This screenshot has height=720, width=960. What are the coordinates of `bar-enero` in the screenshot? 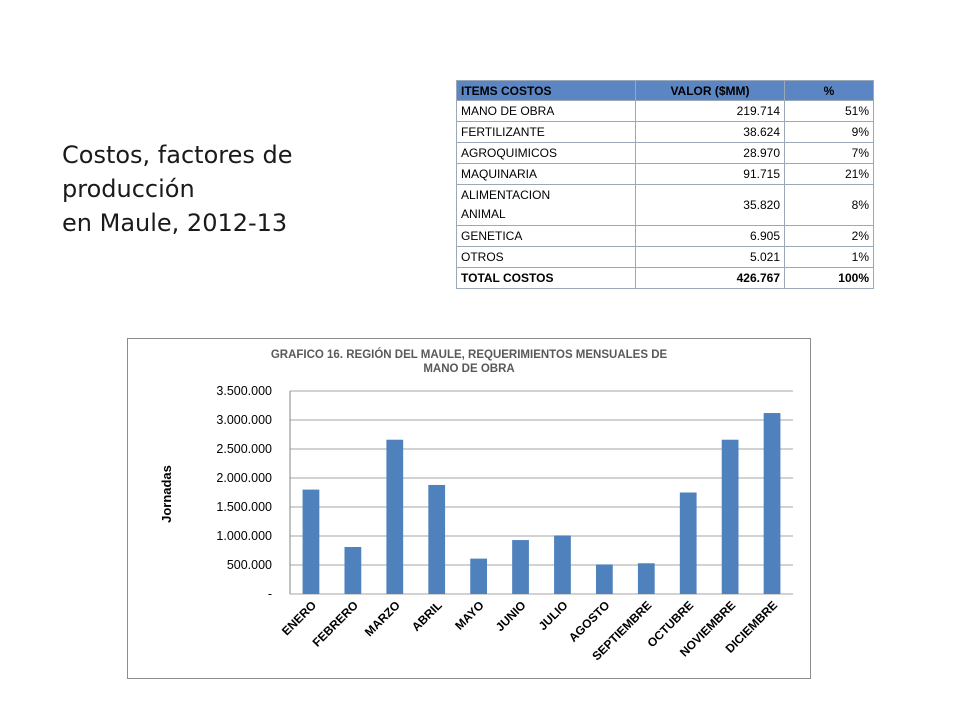 It's located at (311, 541).